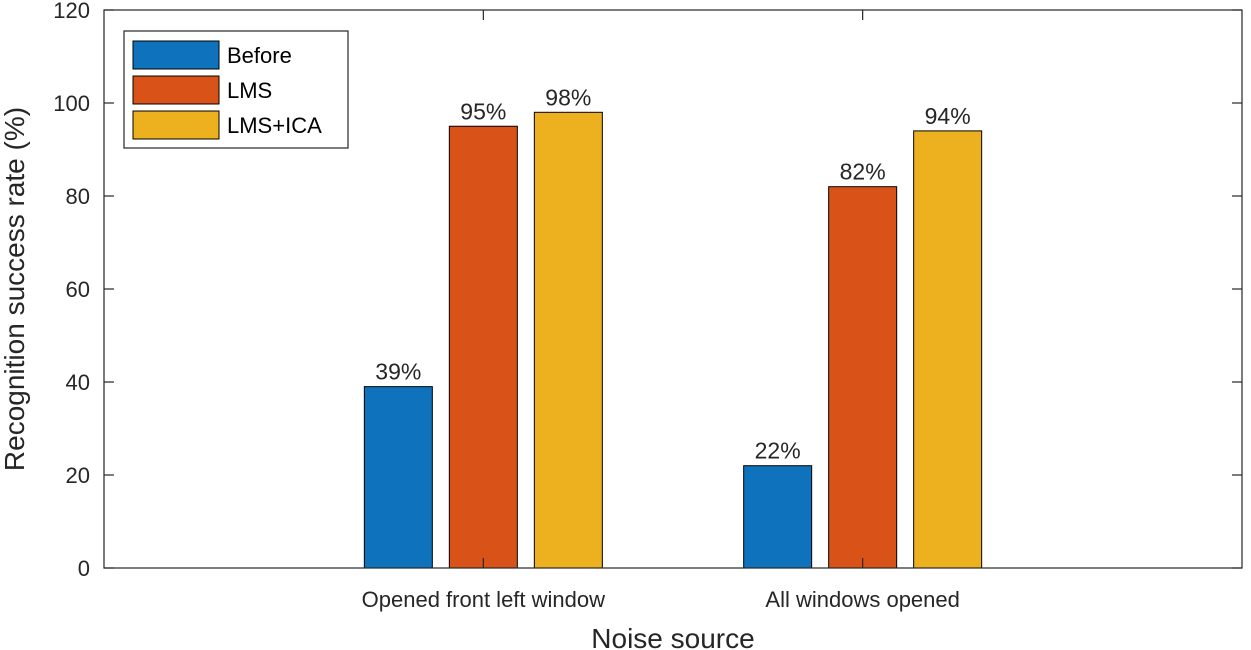 This screenshot has width=1251, height=650. I want to click on y-tick-label-80: 80, so click(78, 196).